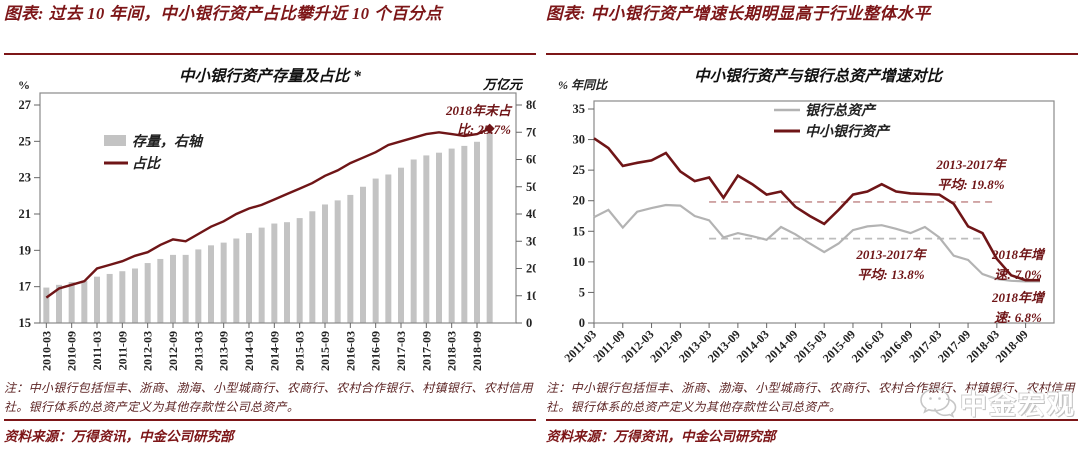 This screenshot has height=453, width=1080. I want to click on legend-label-small-banks: 中小银行资产, so click(848, 131).